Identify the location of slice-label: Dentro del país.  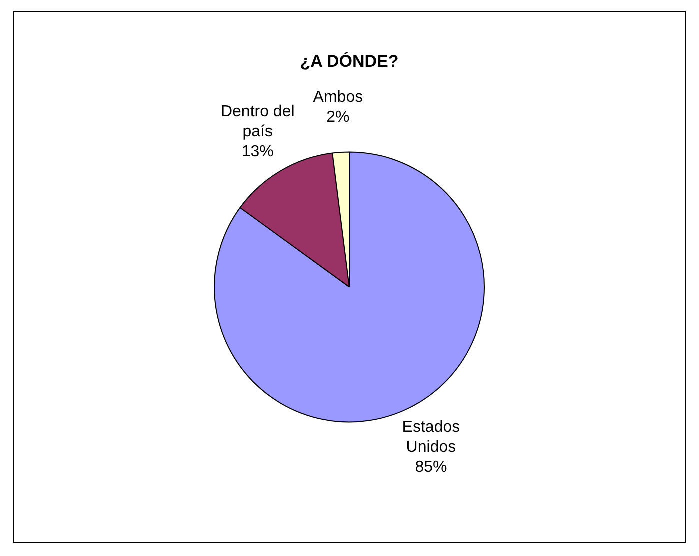
(257, 122).